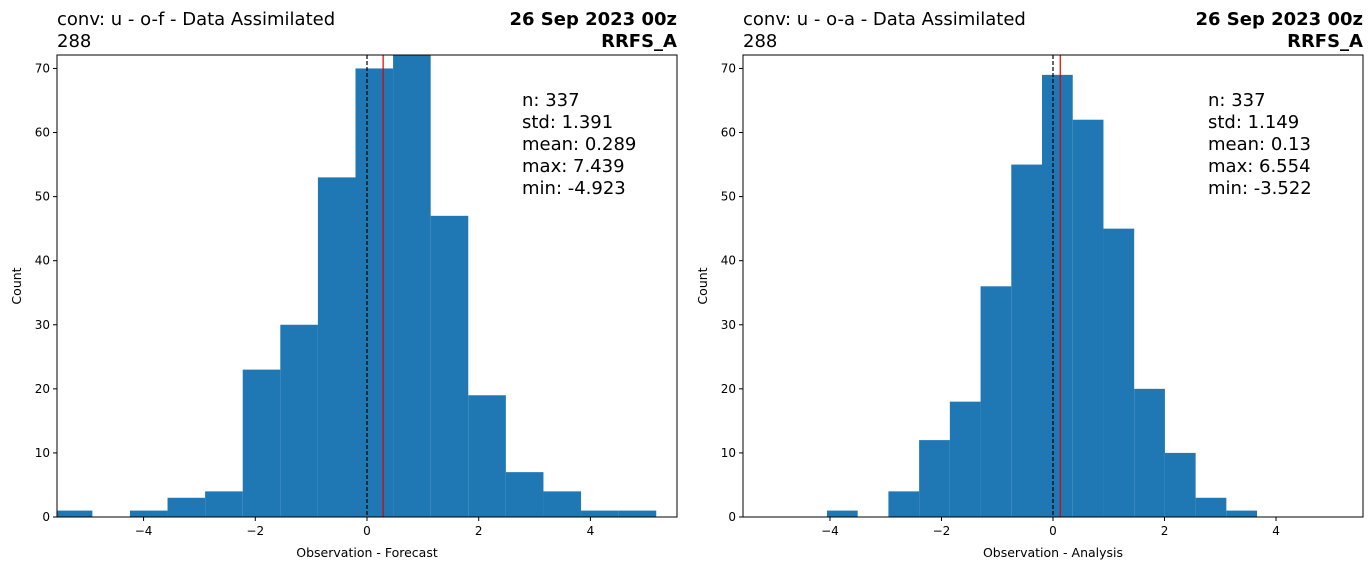 The image size is (1372, 570). What do you see at coordinates (367, 552) in the screenshot?
I see `x-axis-label: Observation - Forecast` at bounding box center [367, 552].